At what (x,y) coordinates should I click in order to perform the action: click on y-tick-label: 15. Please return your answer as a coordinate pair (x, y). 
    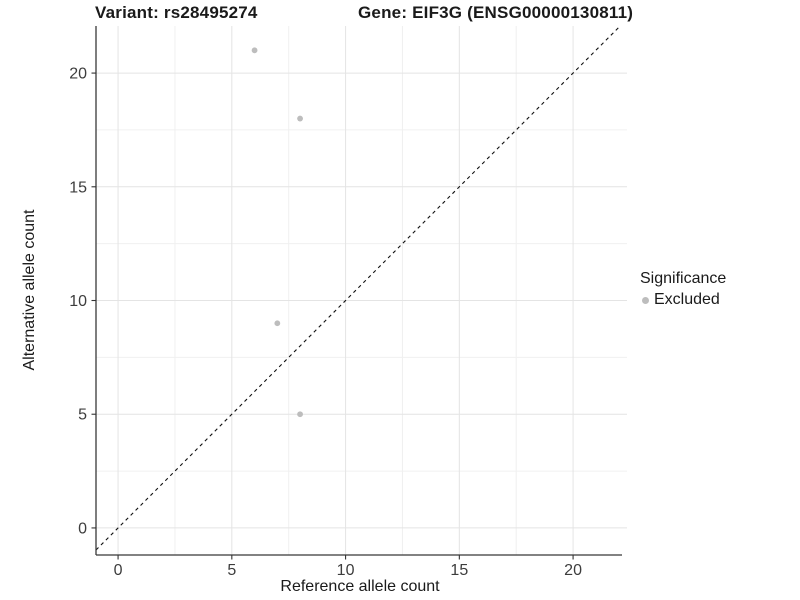
    Looking at the image, I should click on (78, 187).